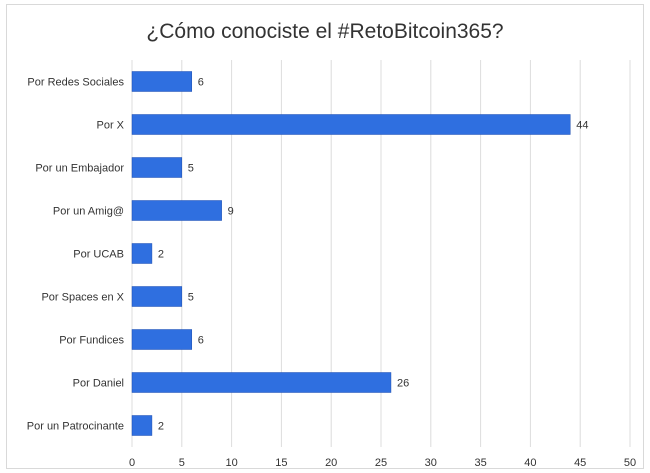 This screenshot has width=650, height=473. I want to click on x-tick-label: 0, so click(132, 463).